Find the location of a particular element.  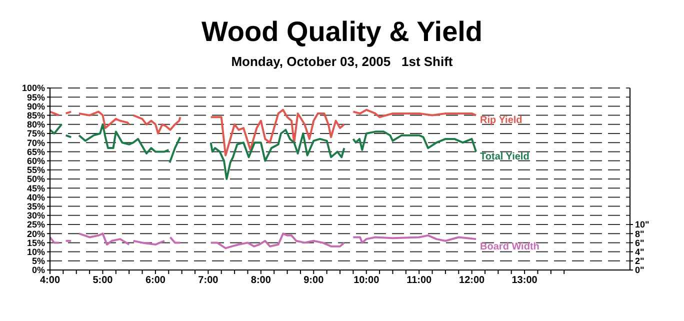

y-tick-label: 5% is located at coordinates (38, 261).